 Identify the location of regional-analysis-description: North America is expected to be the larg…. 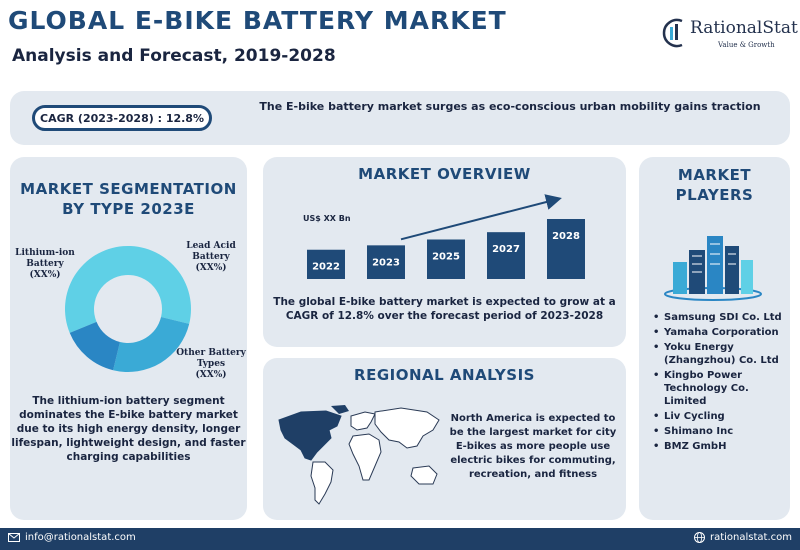
(533, 446).